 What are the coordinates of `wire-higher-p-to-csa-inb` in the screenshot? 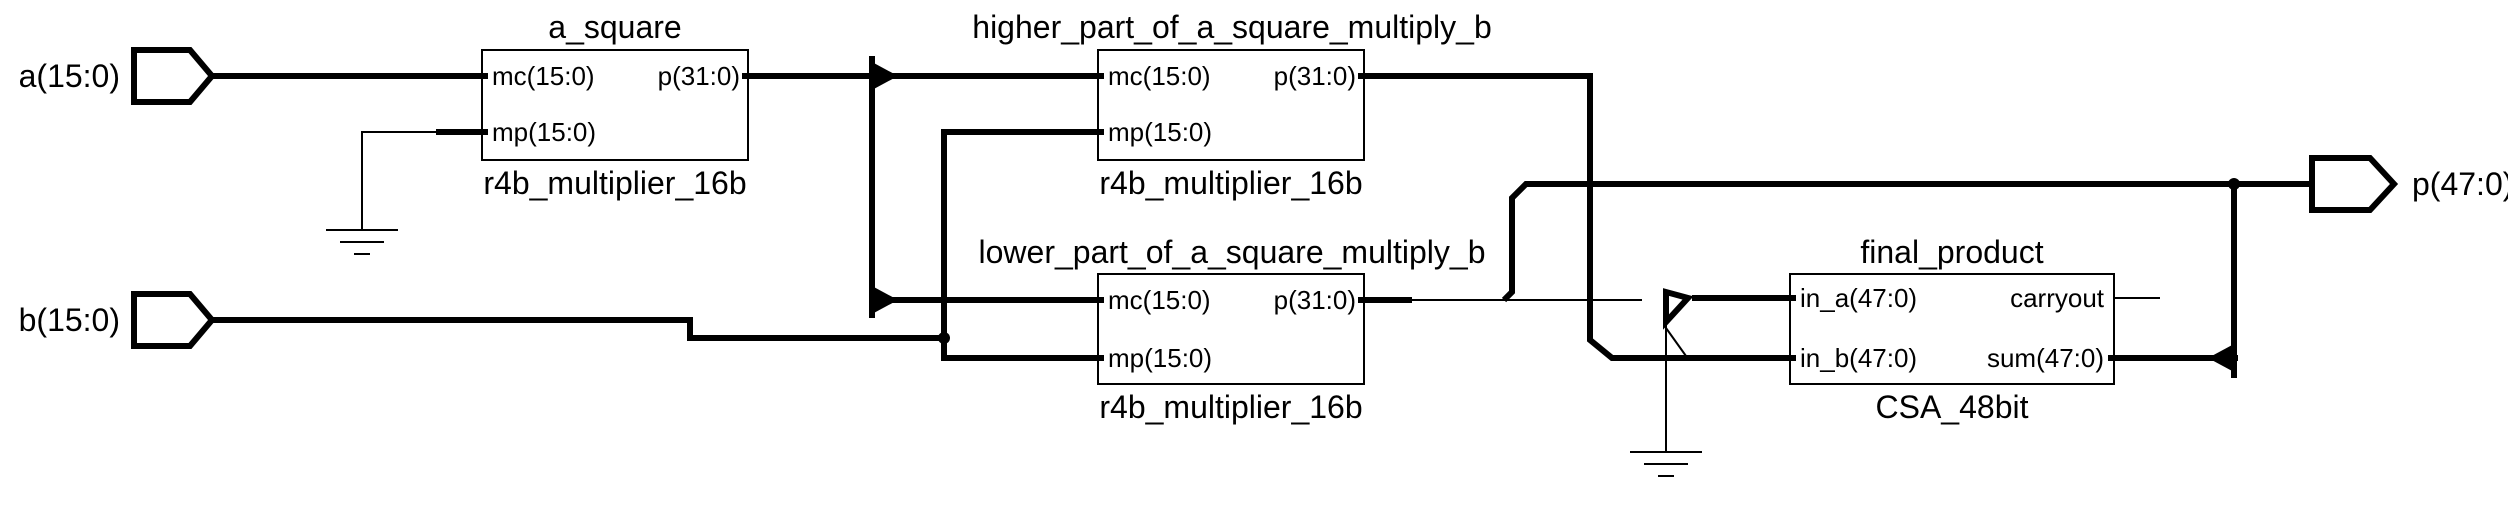 It's located at (1577, 217).